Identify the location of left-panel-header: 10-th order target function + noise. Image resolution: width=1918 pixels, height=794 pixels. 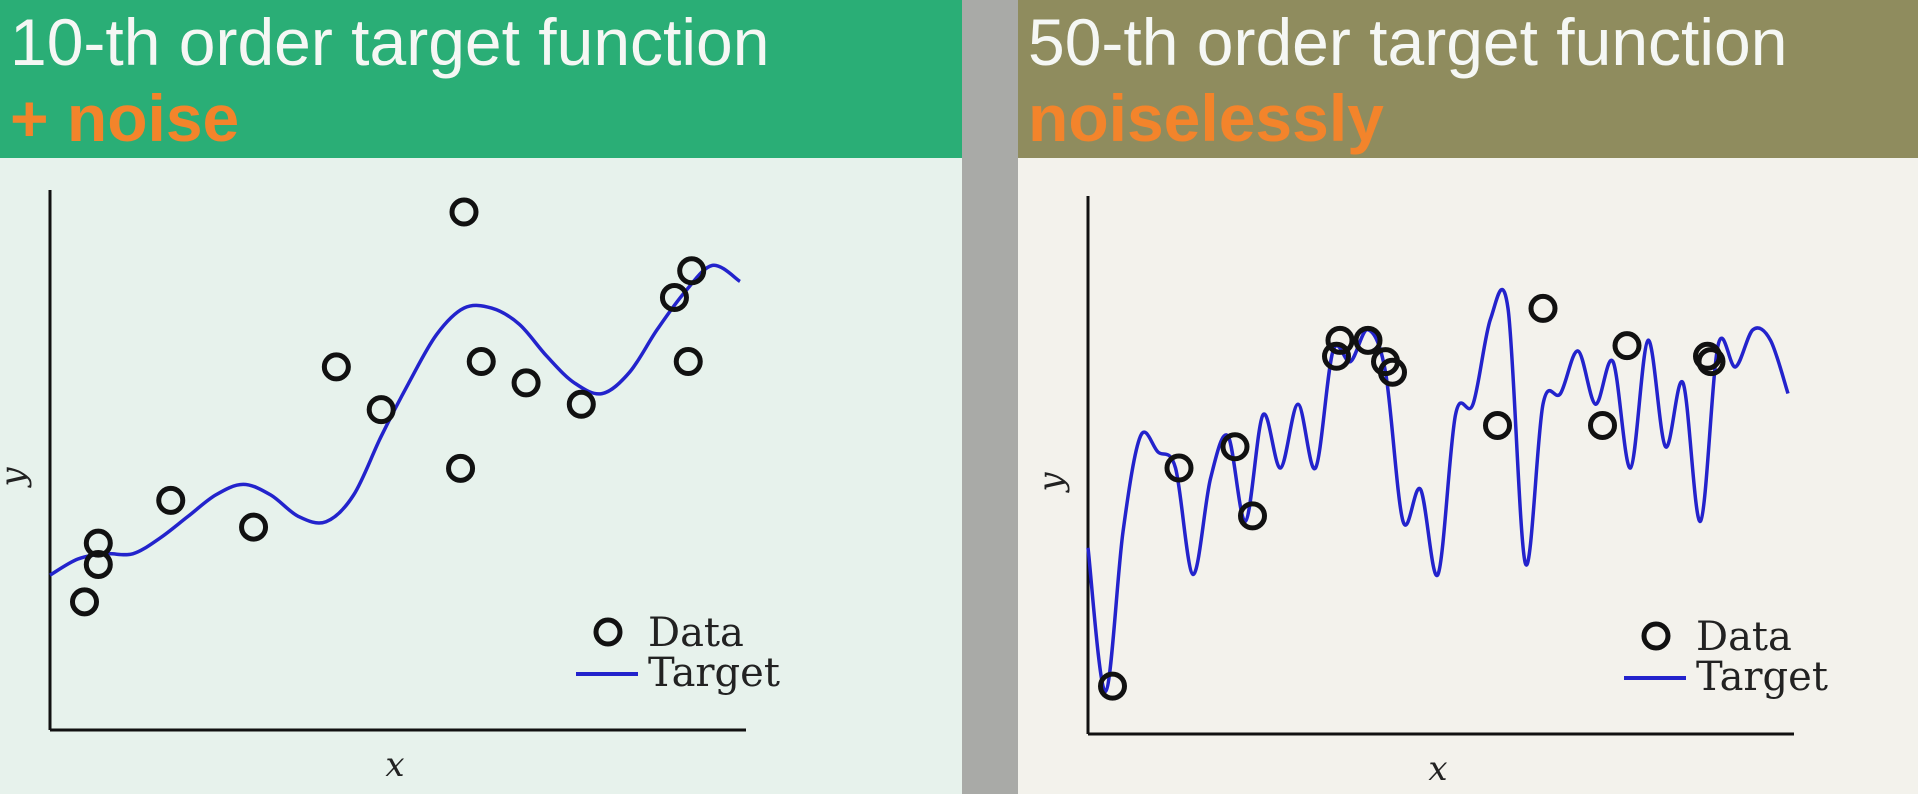
(481, 79).